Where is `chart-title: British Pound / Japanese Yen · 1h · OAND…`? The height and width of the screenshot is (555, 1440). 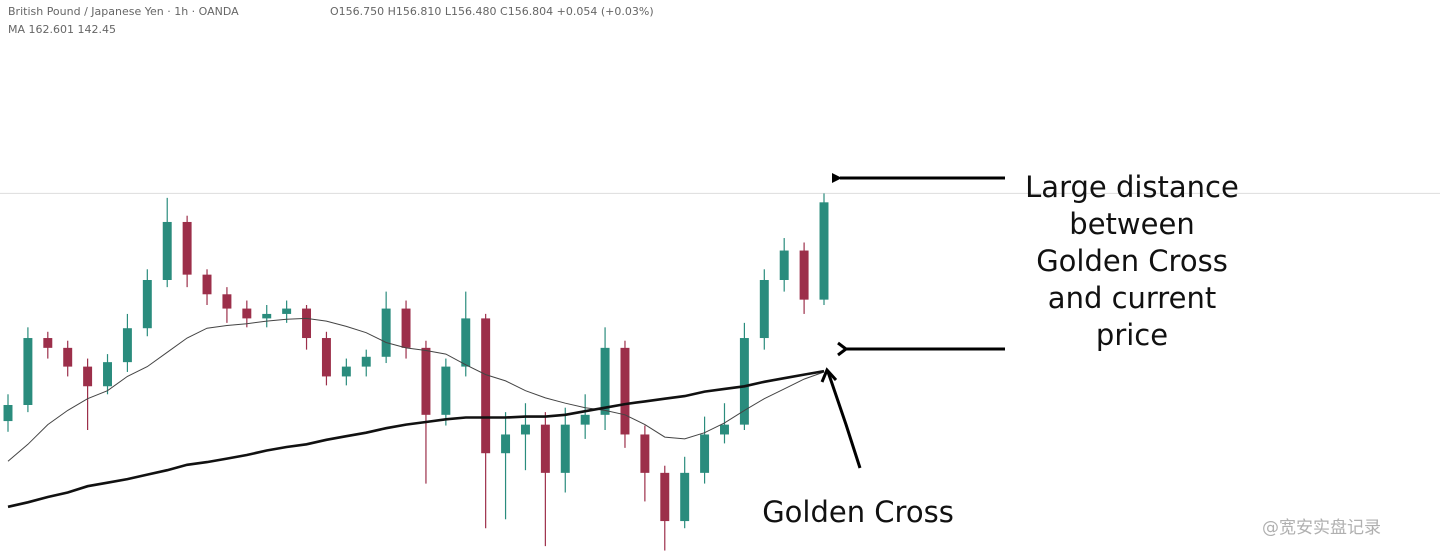 chart-title: British Pound / Japanese Yen · 1h · OAND… is located at coordinates (123, 11).